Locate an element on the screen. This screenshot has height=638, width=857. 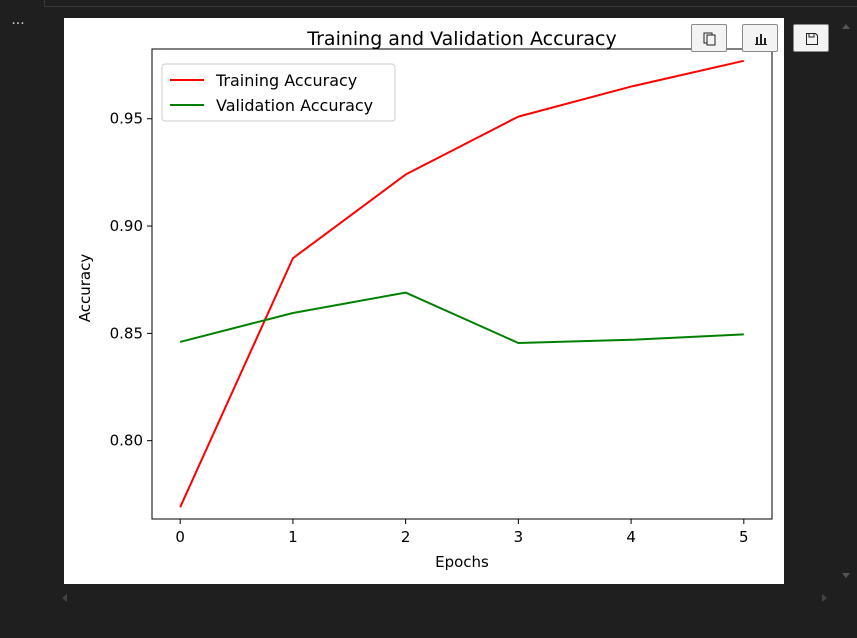
x-tick-label: 3 is located at coordinates (519, 537).